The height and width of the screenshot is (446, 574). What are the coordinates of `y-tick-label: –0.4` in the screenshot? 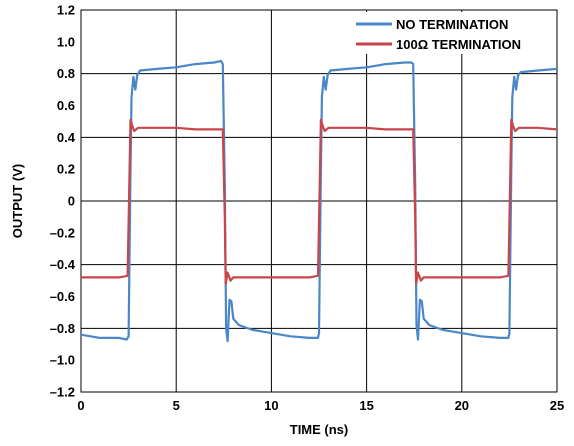 It's located at (63, 264).